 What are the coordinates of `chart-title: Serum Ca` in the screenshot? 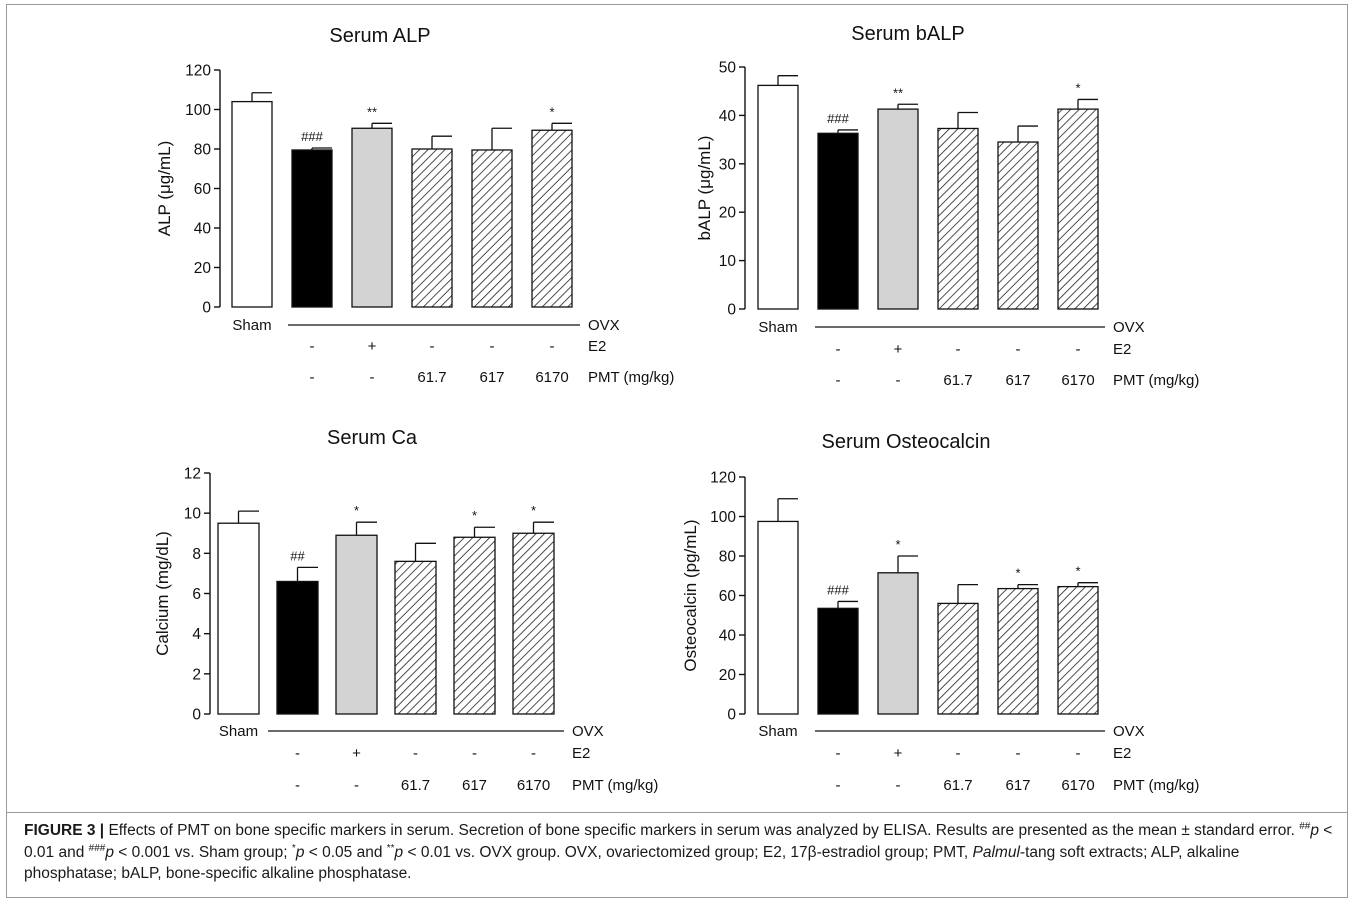 It's located at (372, 438).